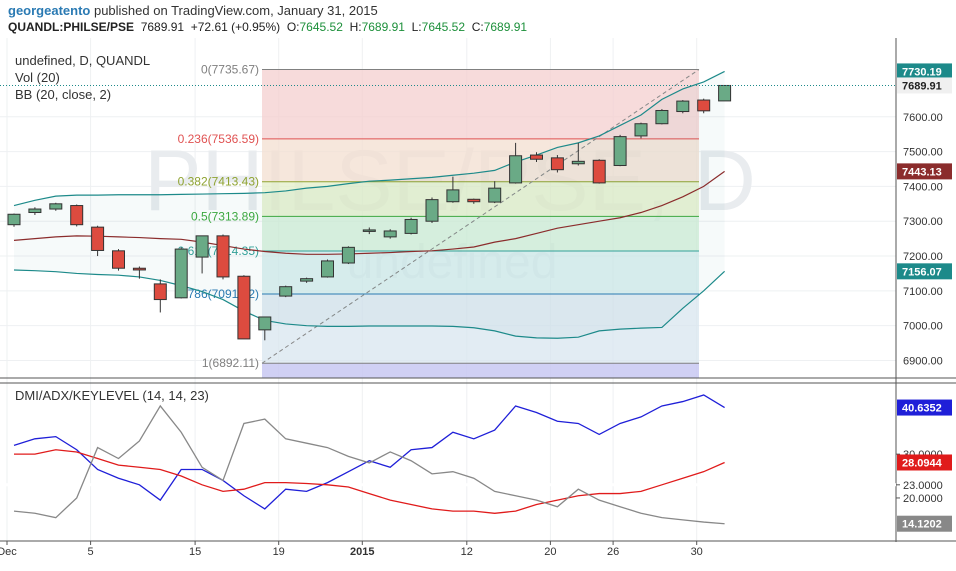  Describe the element at coordinates (480, 272) in the screenshot. I see `fib-zone-0.618` at that location.